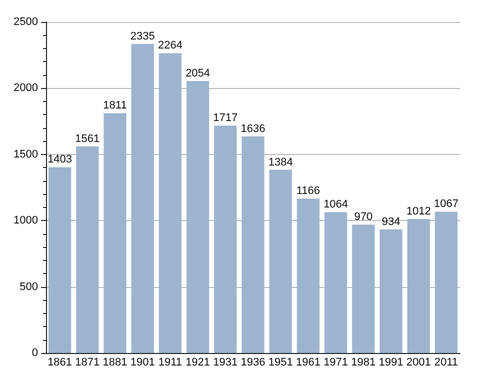 Image resolution: width=488 pixels, height=373 pixels. What do you see at coordinates (446, 362) in the screenshot?
I see `x-tick-label: 2011` at bounding box center [446, 362].